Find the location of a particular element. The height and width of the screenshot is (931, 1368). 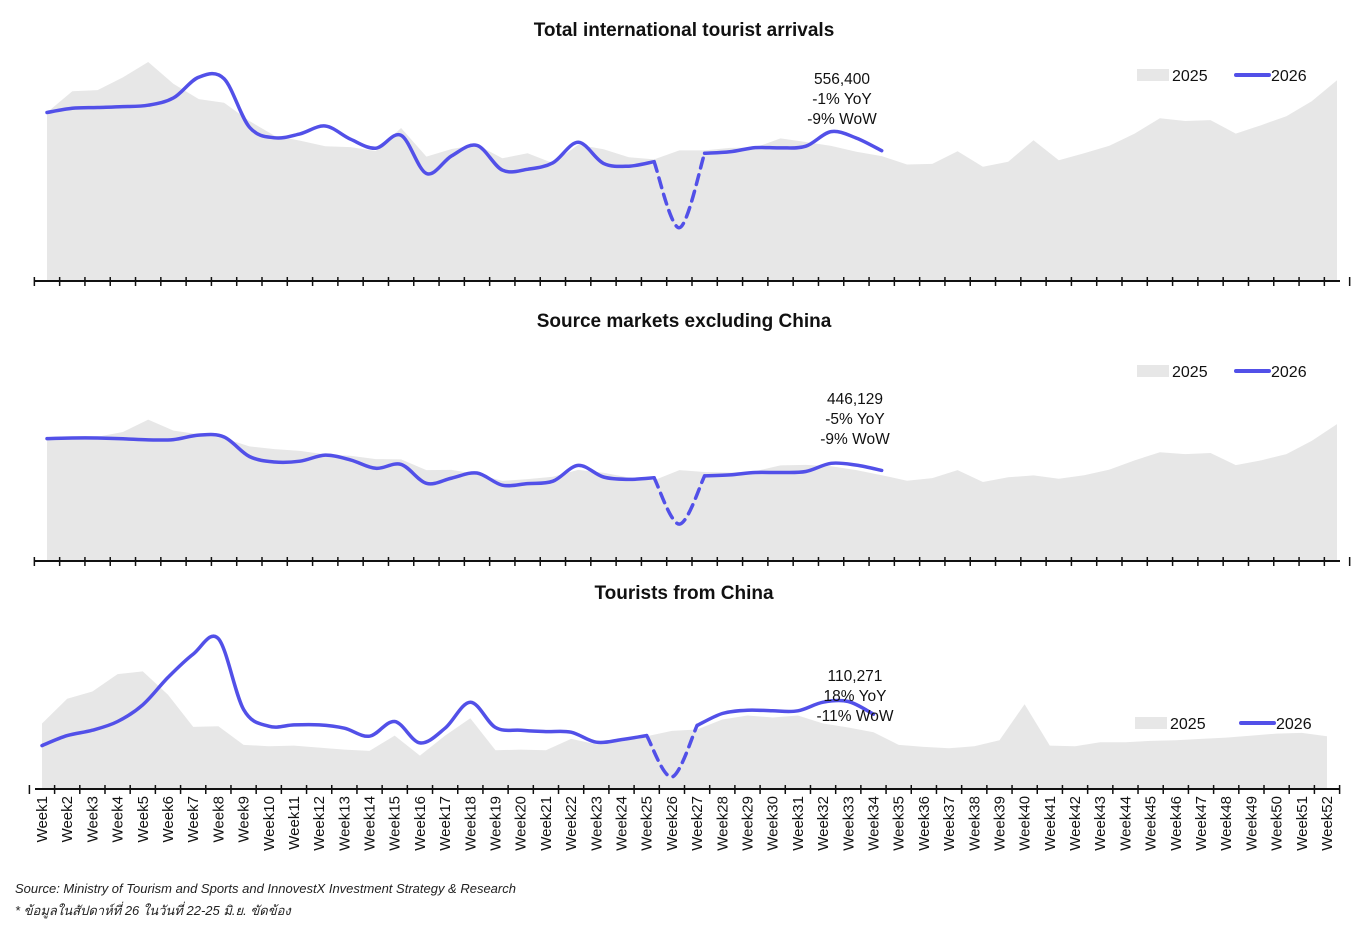

x-tick-label: Week10 is located at coordinates (269, 823).